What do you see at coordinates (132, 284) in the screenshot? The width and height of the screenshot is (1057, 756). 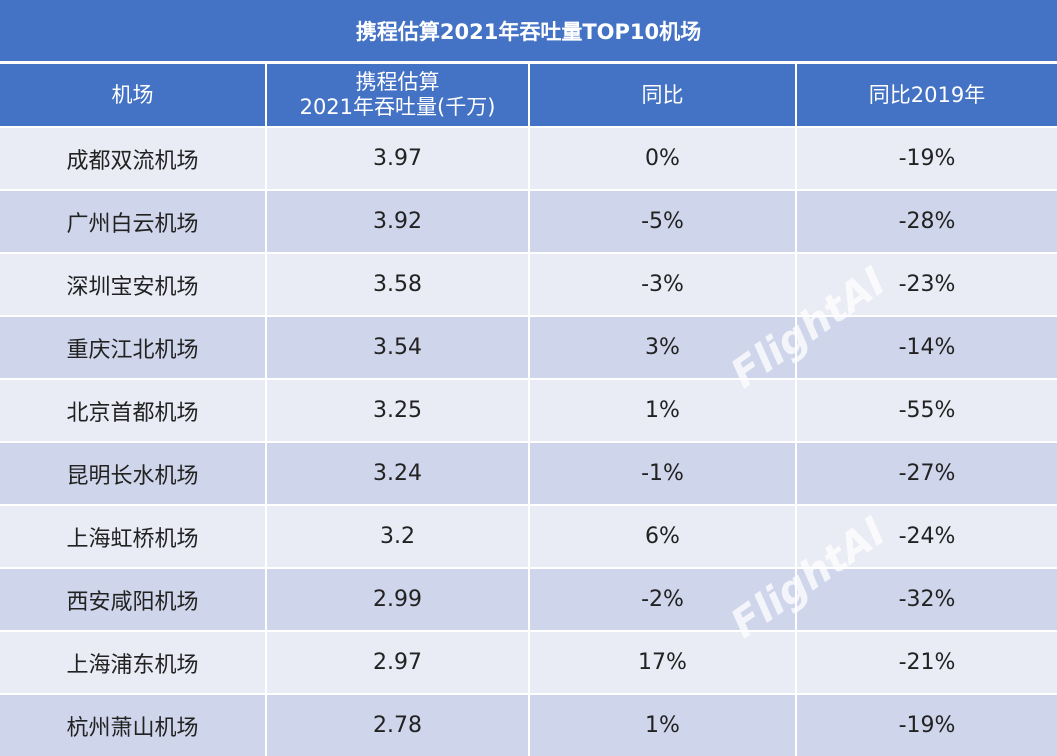 I see `table-cell: 深圳宝安机场` at bounding box center [132, 284].